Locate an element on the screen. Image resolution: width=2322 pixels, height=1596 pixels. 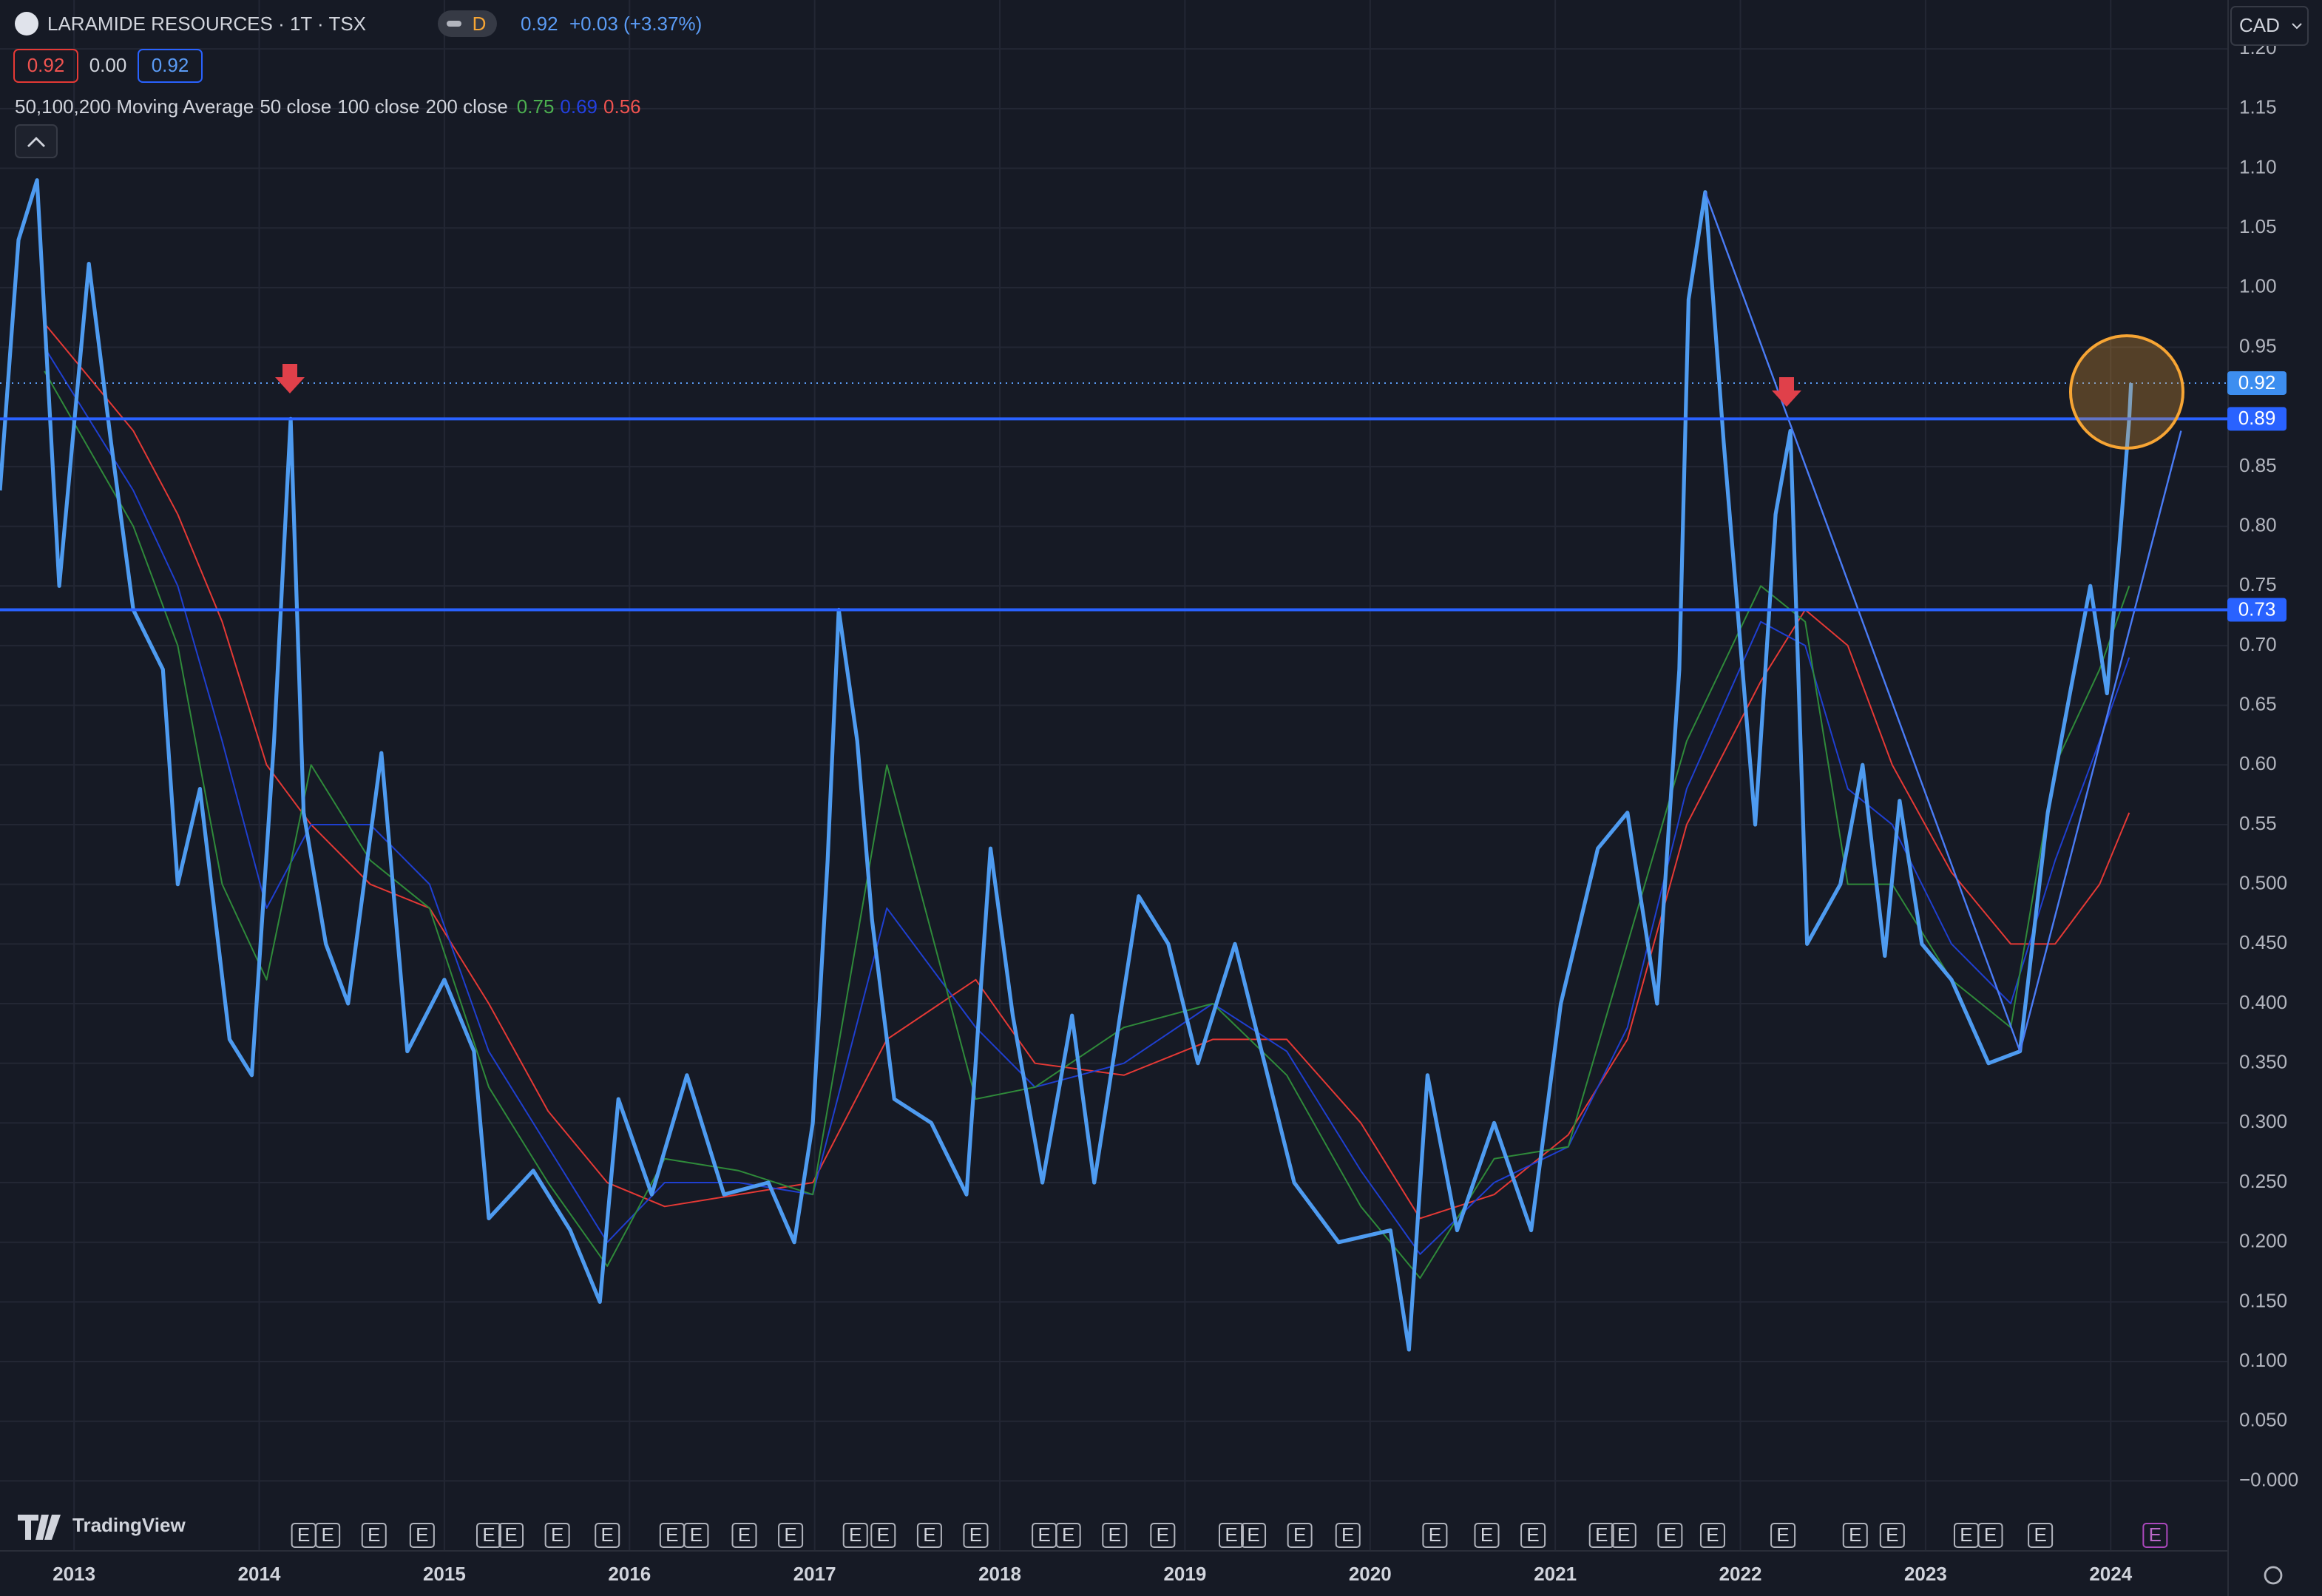
y-tick-label: 0.75 is located at coordinates (2258, 584).